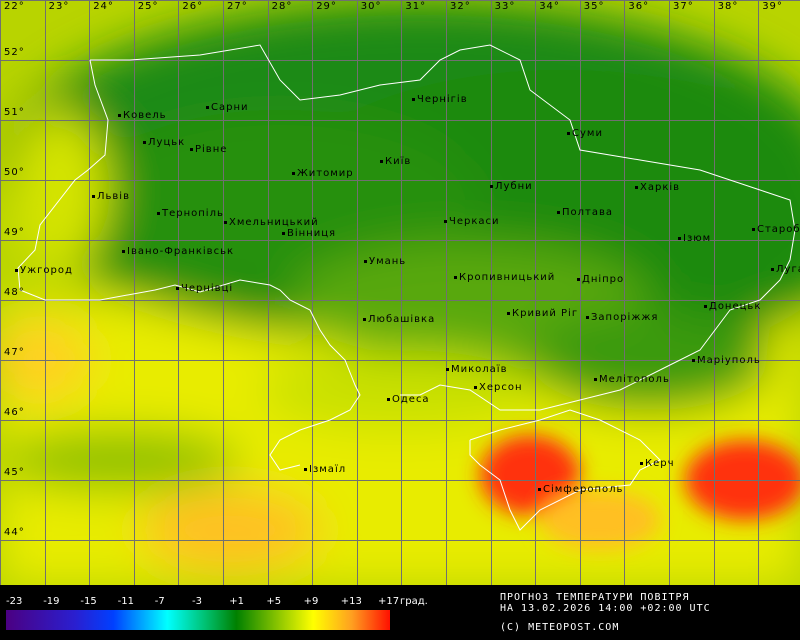 This screenshot has width=800, height=640. What do you see at coordinates (193, 6) in the screenshot?
I see `longitude-label: 26°` at bounding box center [193, 6].